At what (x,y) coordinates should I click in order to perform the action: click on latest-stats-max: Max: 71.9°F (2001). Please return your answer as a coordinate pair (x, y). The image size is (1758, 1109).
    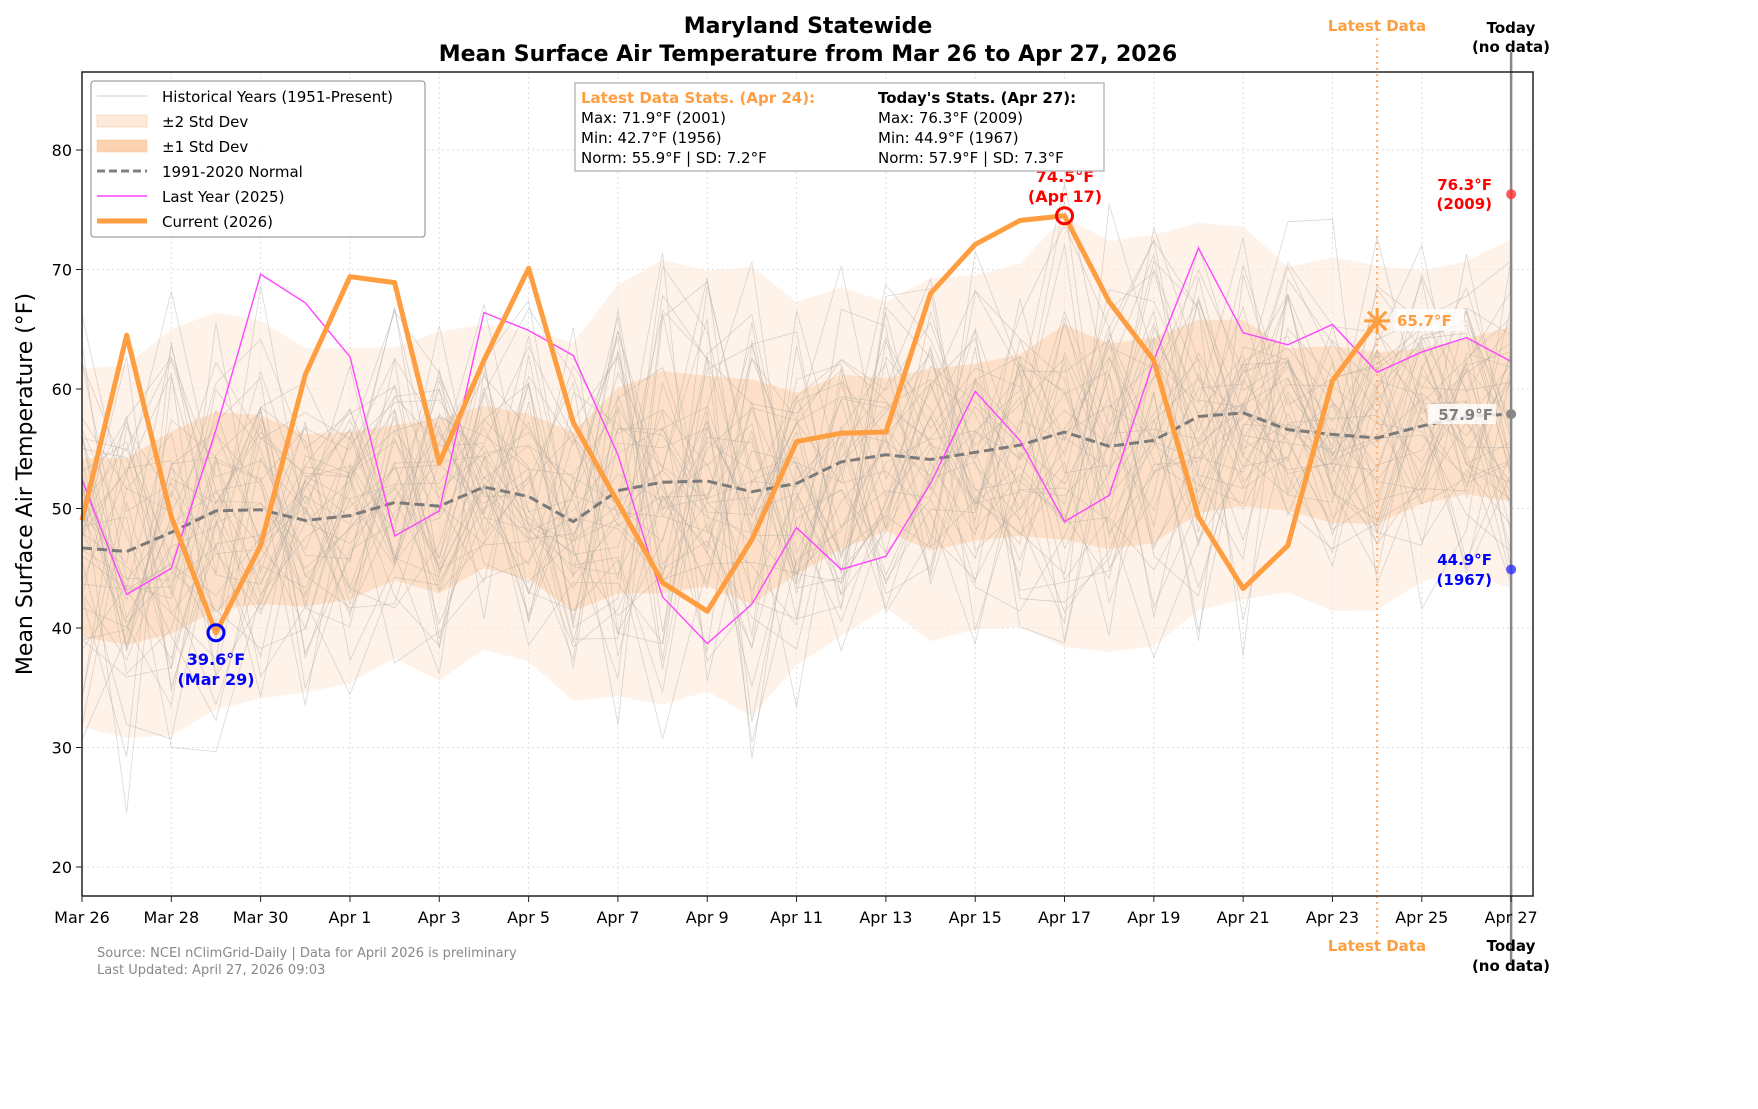
    Looking at the image, I should click on (653, 118).